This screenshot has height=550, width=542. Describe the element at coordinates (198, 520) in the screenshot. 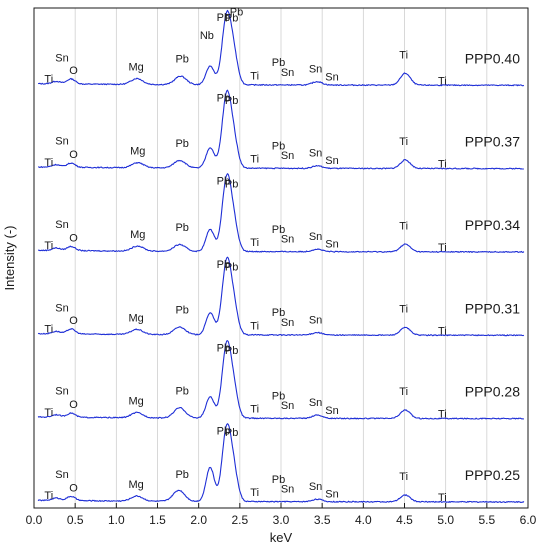

I see `x-tick-label: 2.0` at that location.